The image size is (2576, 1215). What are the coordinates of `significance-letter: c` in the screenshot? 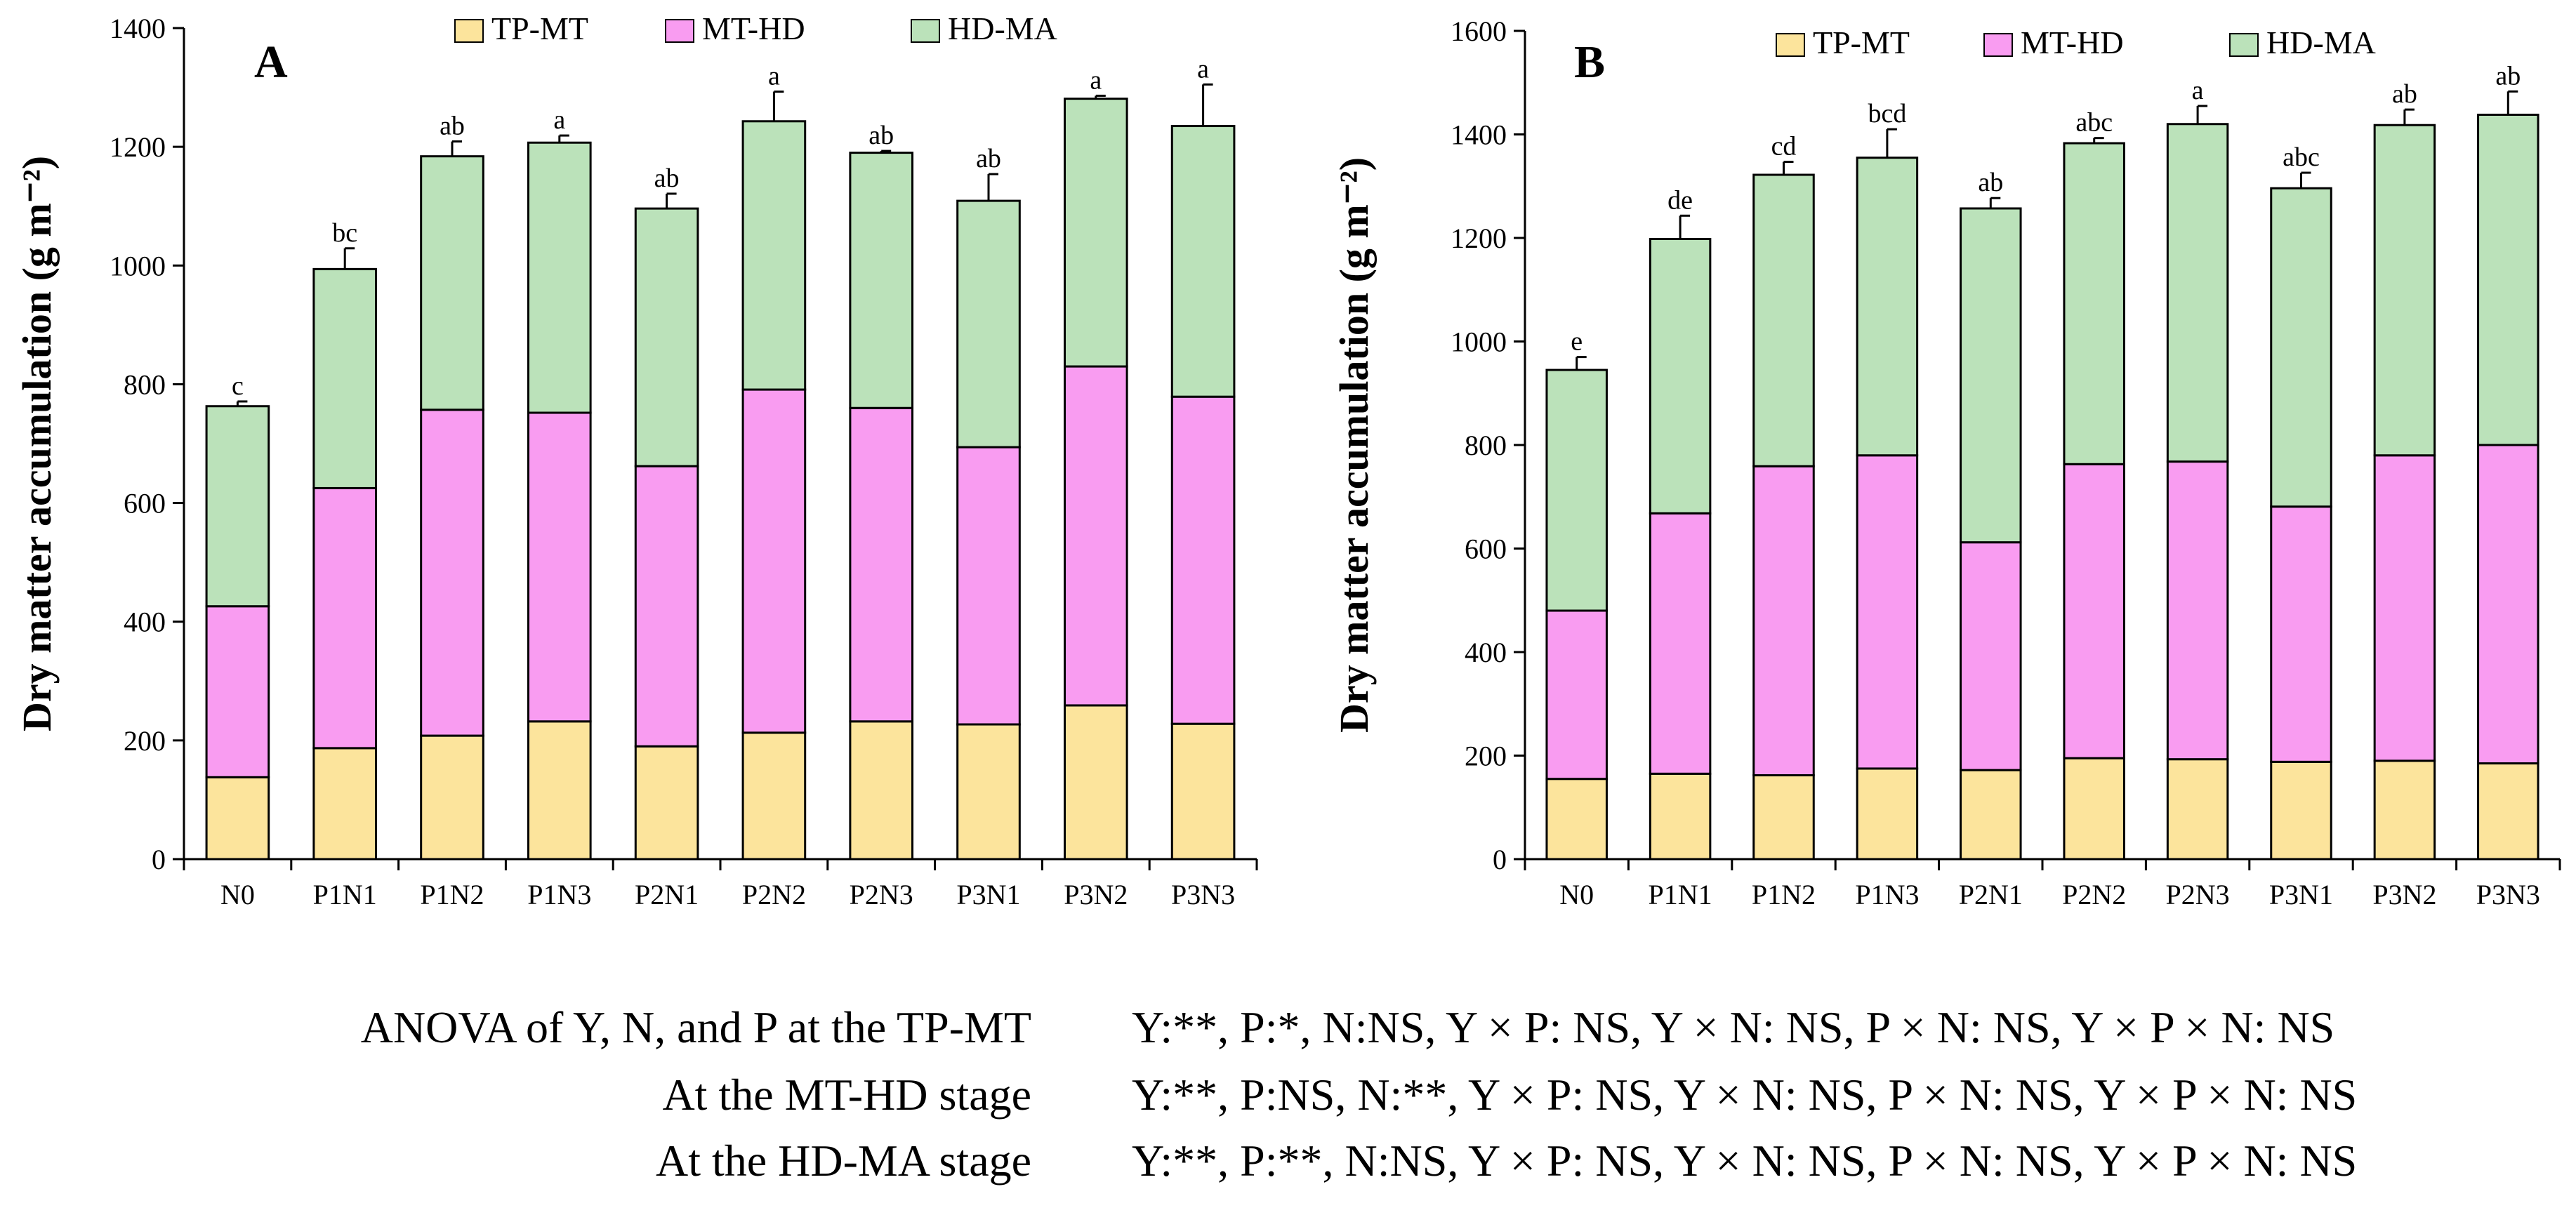 It's located at (238, 386).